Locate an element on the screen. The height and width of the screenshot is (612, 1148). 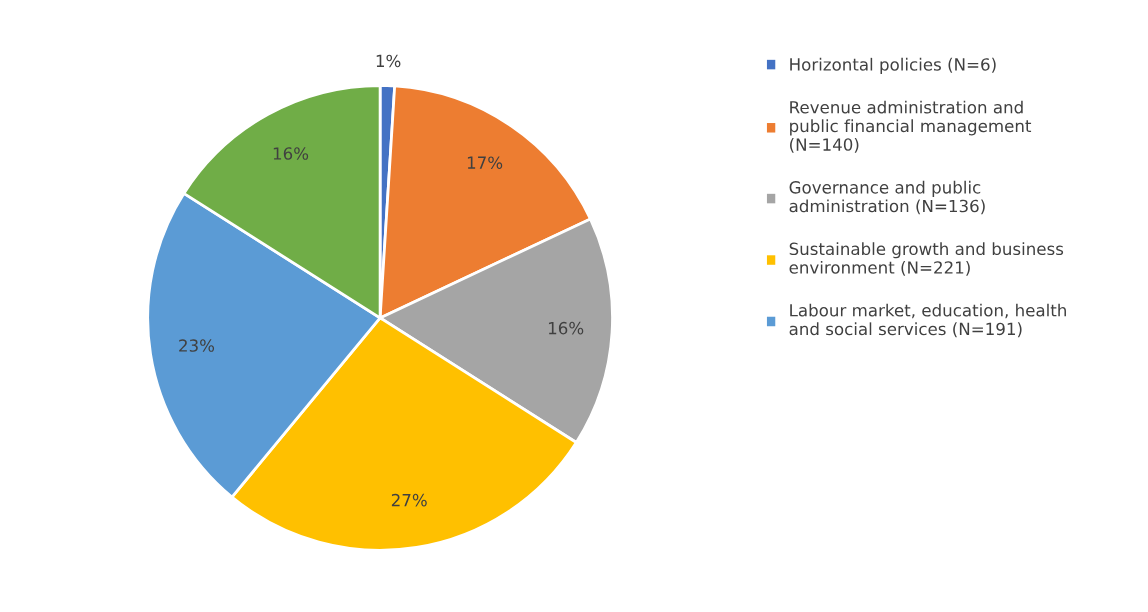
legend-label: Sustainable growth and business environment (N=221) is located at coordinates (926, 259).